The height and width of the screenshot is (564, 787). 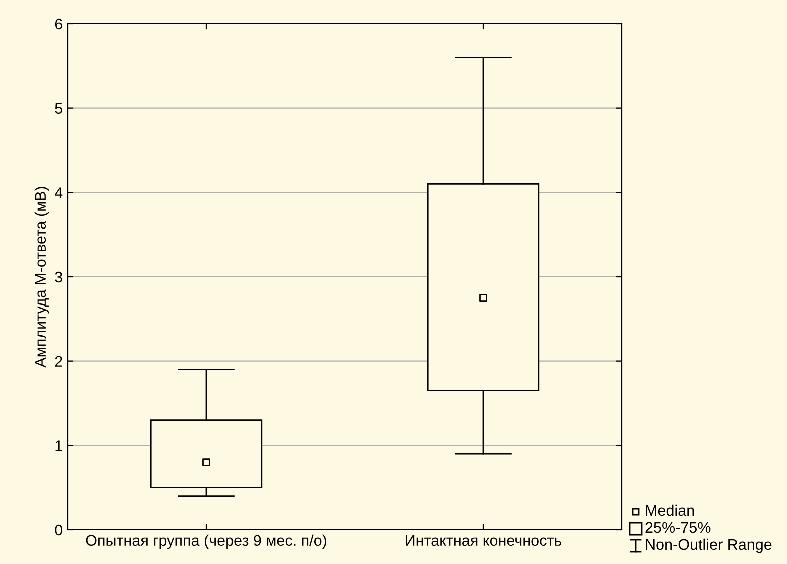 I want to click on text: 25%-75%, so click(x=678, y=528).